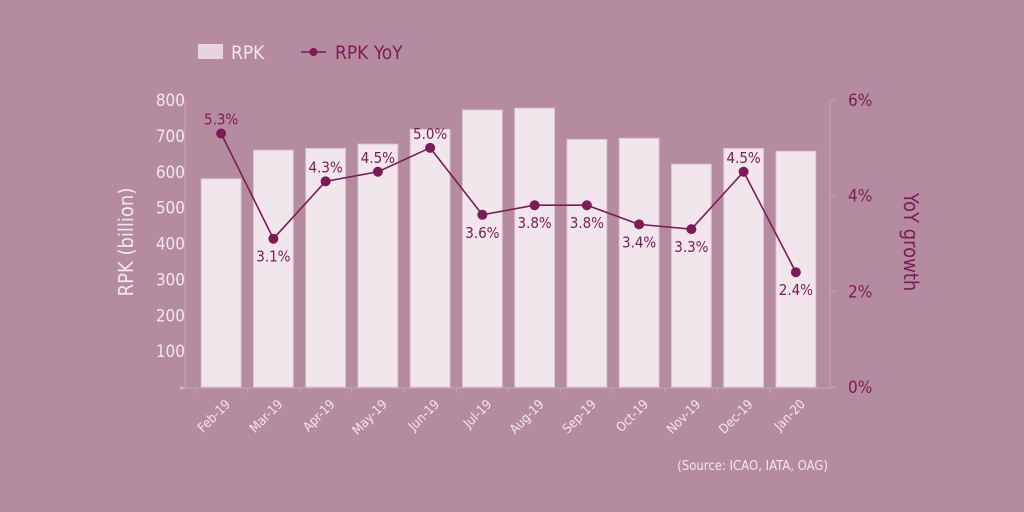  Describe the element at coordinates (860, 292) in the screenshot. I see `y2-tick-label: 2%` at that location.